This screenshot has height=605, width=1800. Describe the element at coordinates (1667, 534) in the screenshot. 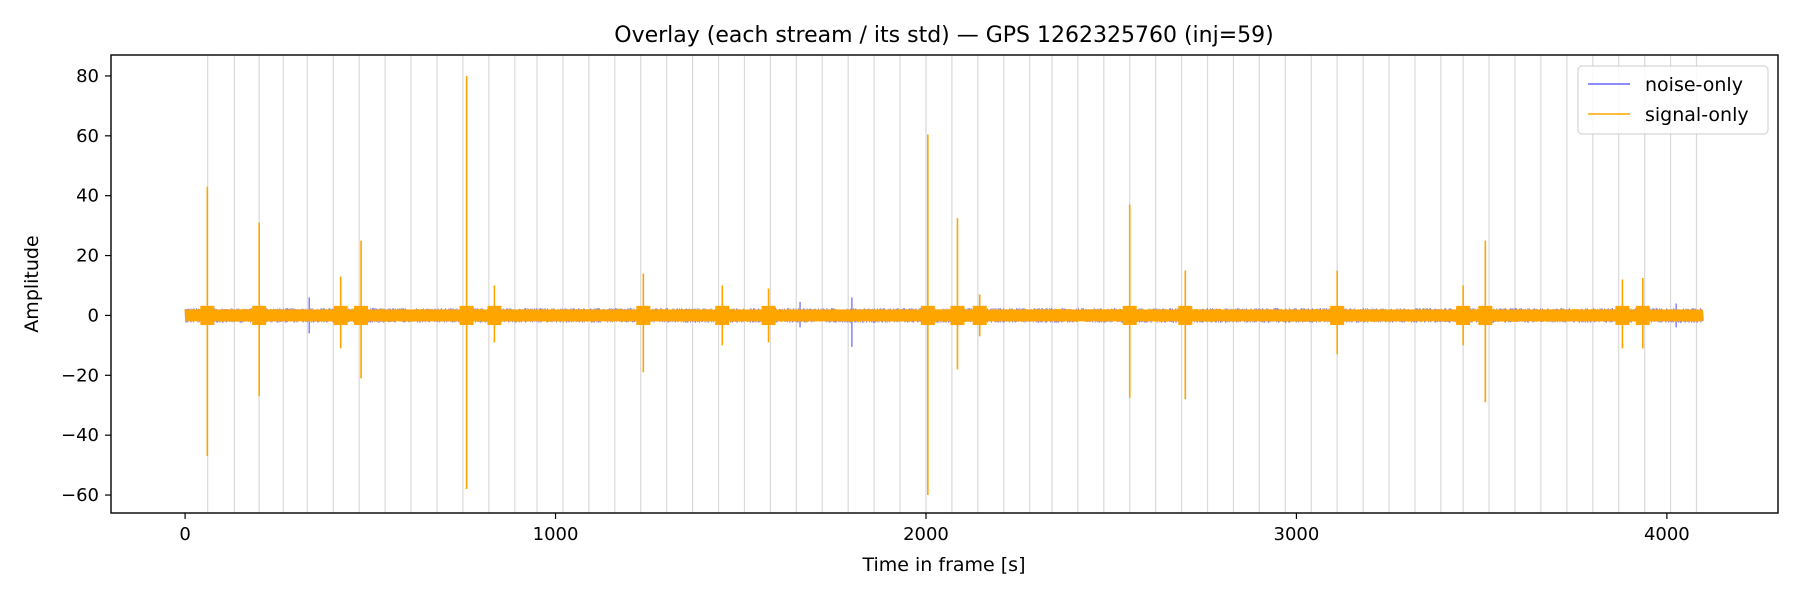

I see `x-tick-label-4: 4000` at that location.